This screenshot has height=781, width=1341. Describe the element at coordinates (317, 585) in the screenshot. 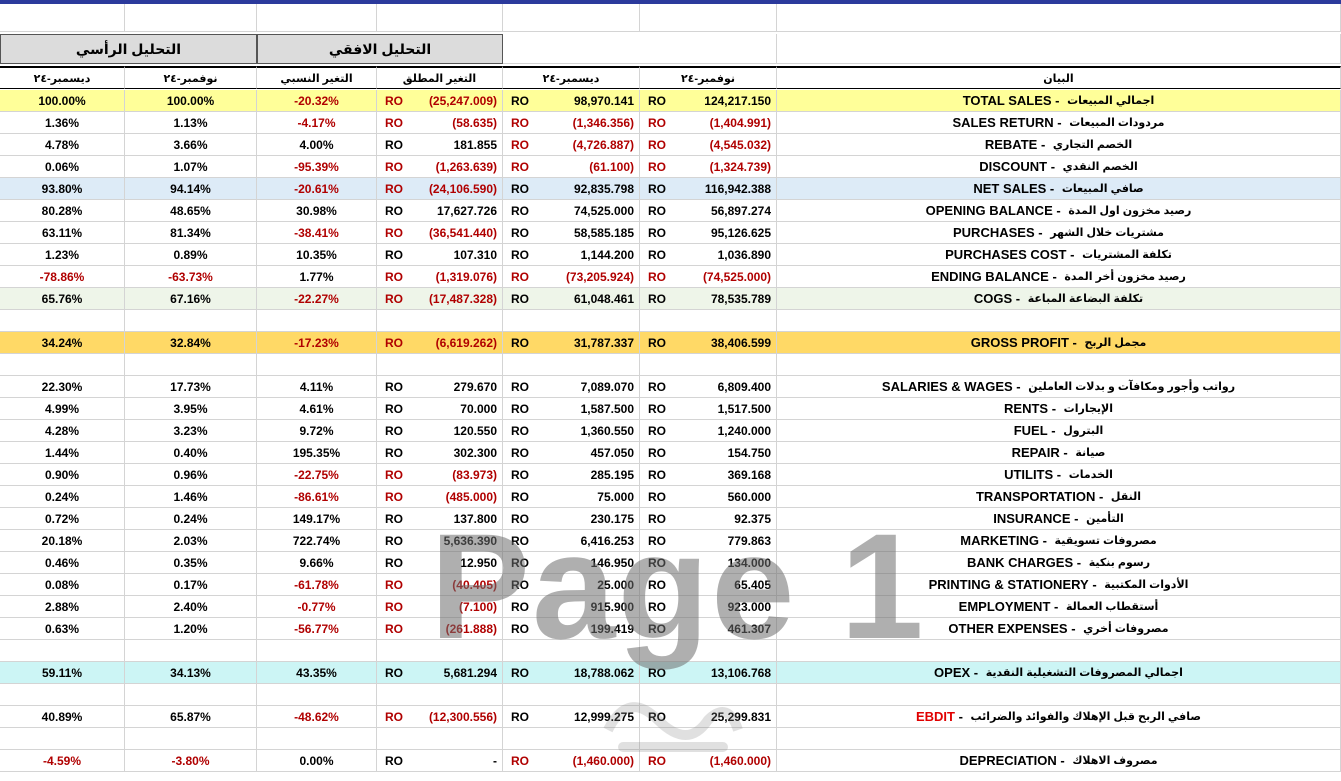

I see `relative-change-cell: -61.78%` at that location.